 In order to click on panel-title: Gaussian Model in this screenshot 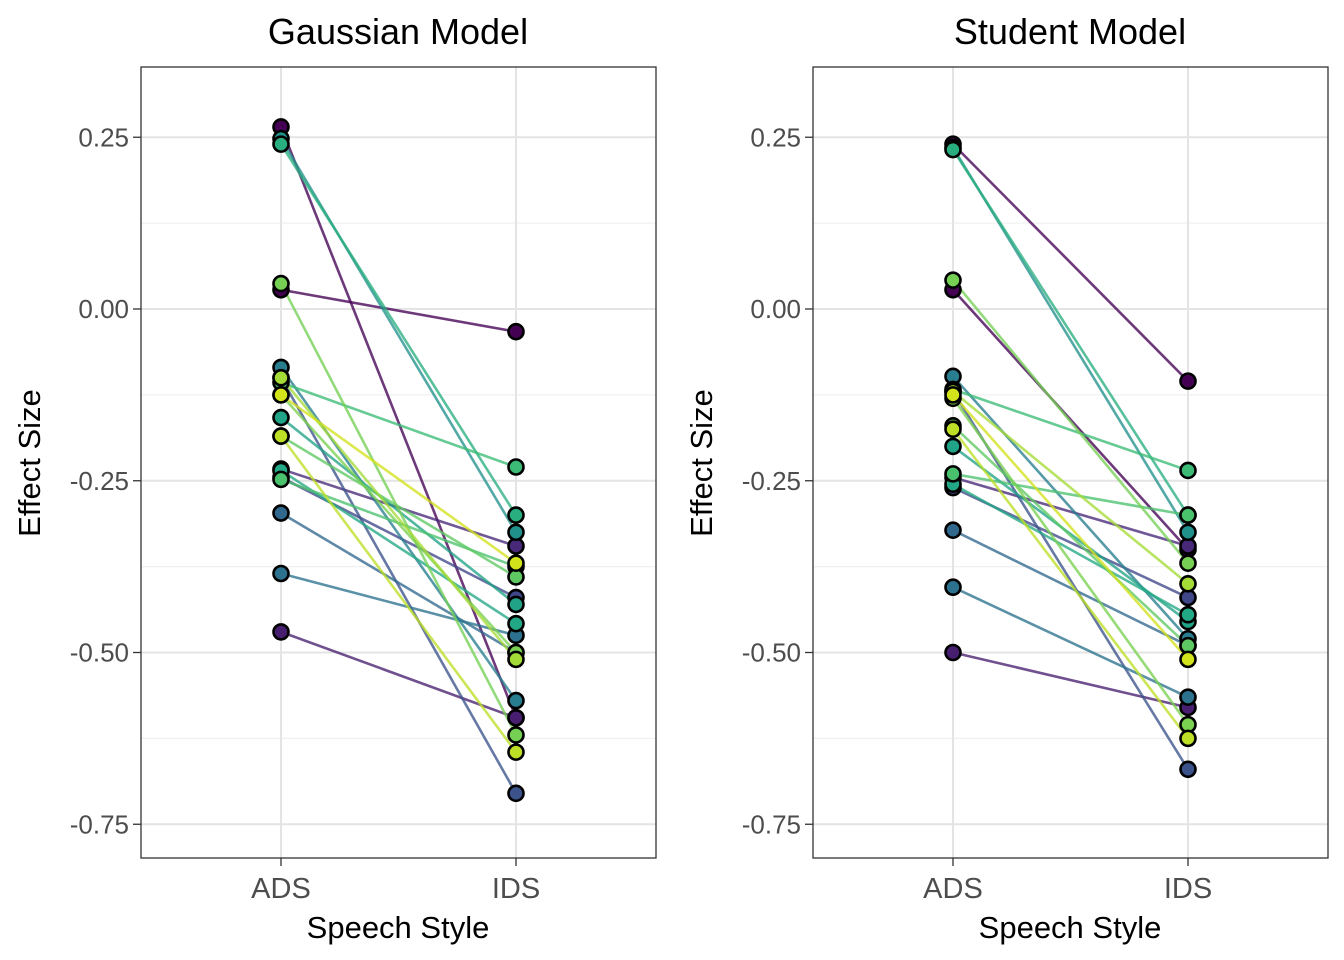, I will do `click(398, 31)`.